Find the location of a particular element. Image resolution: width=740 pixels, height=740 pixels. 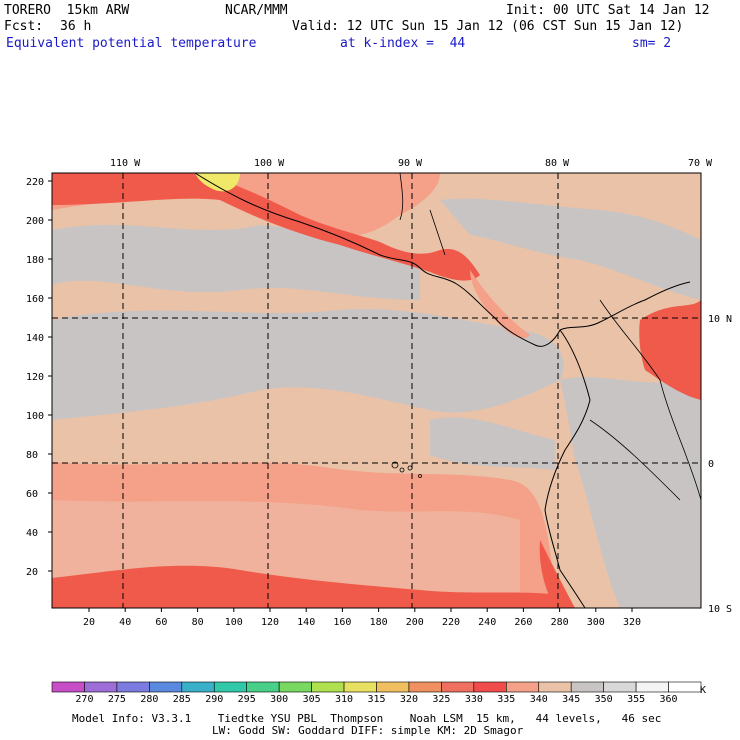

colorbar-swatches is located at coordinates (376, 687).